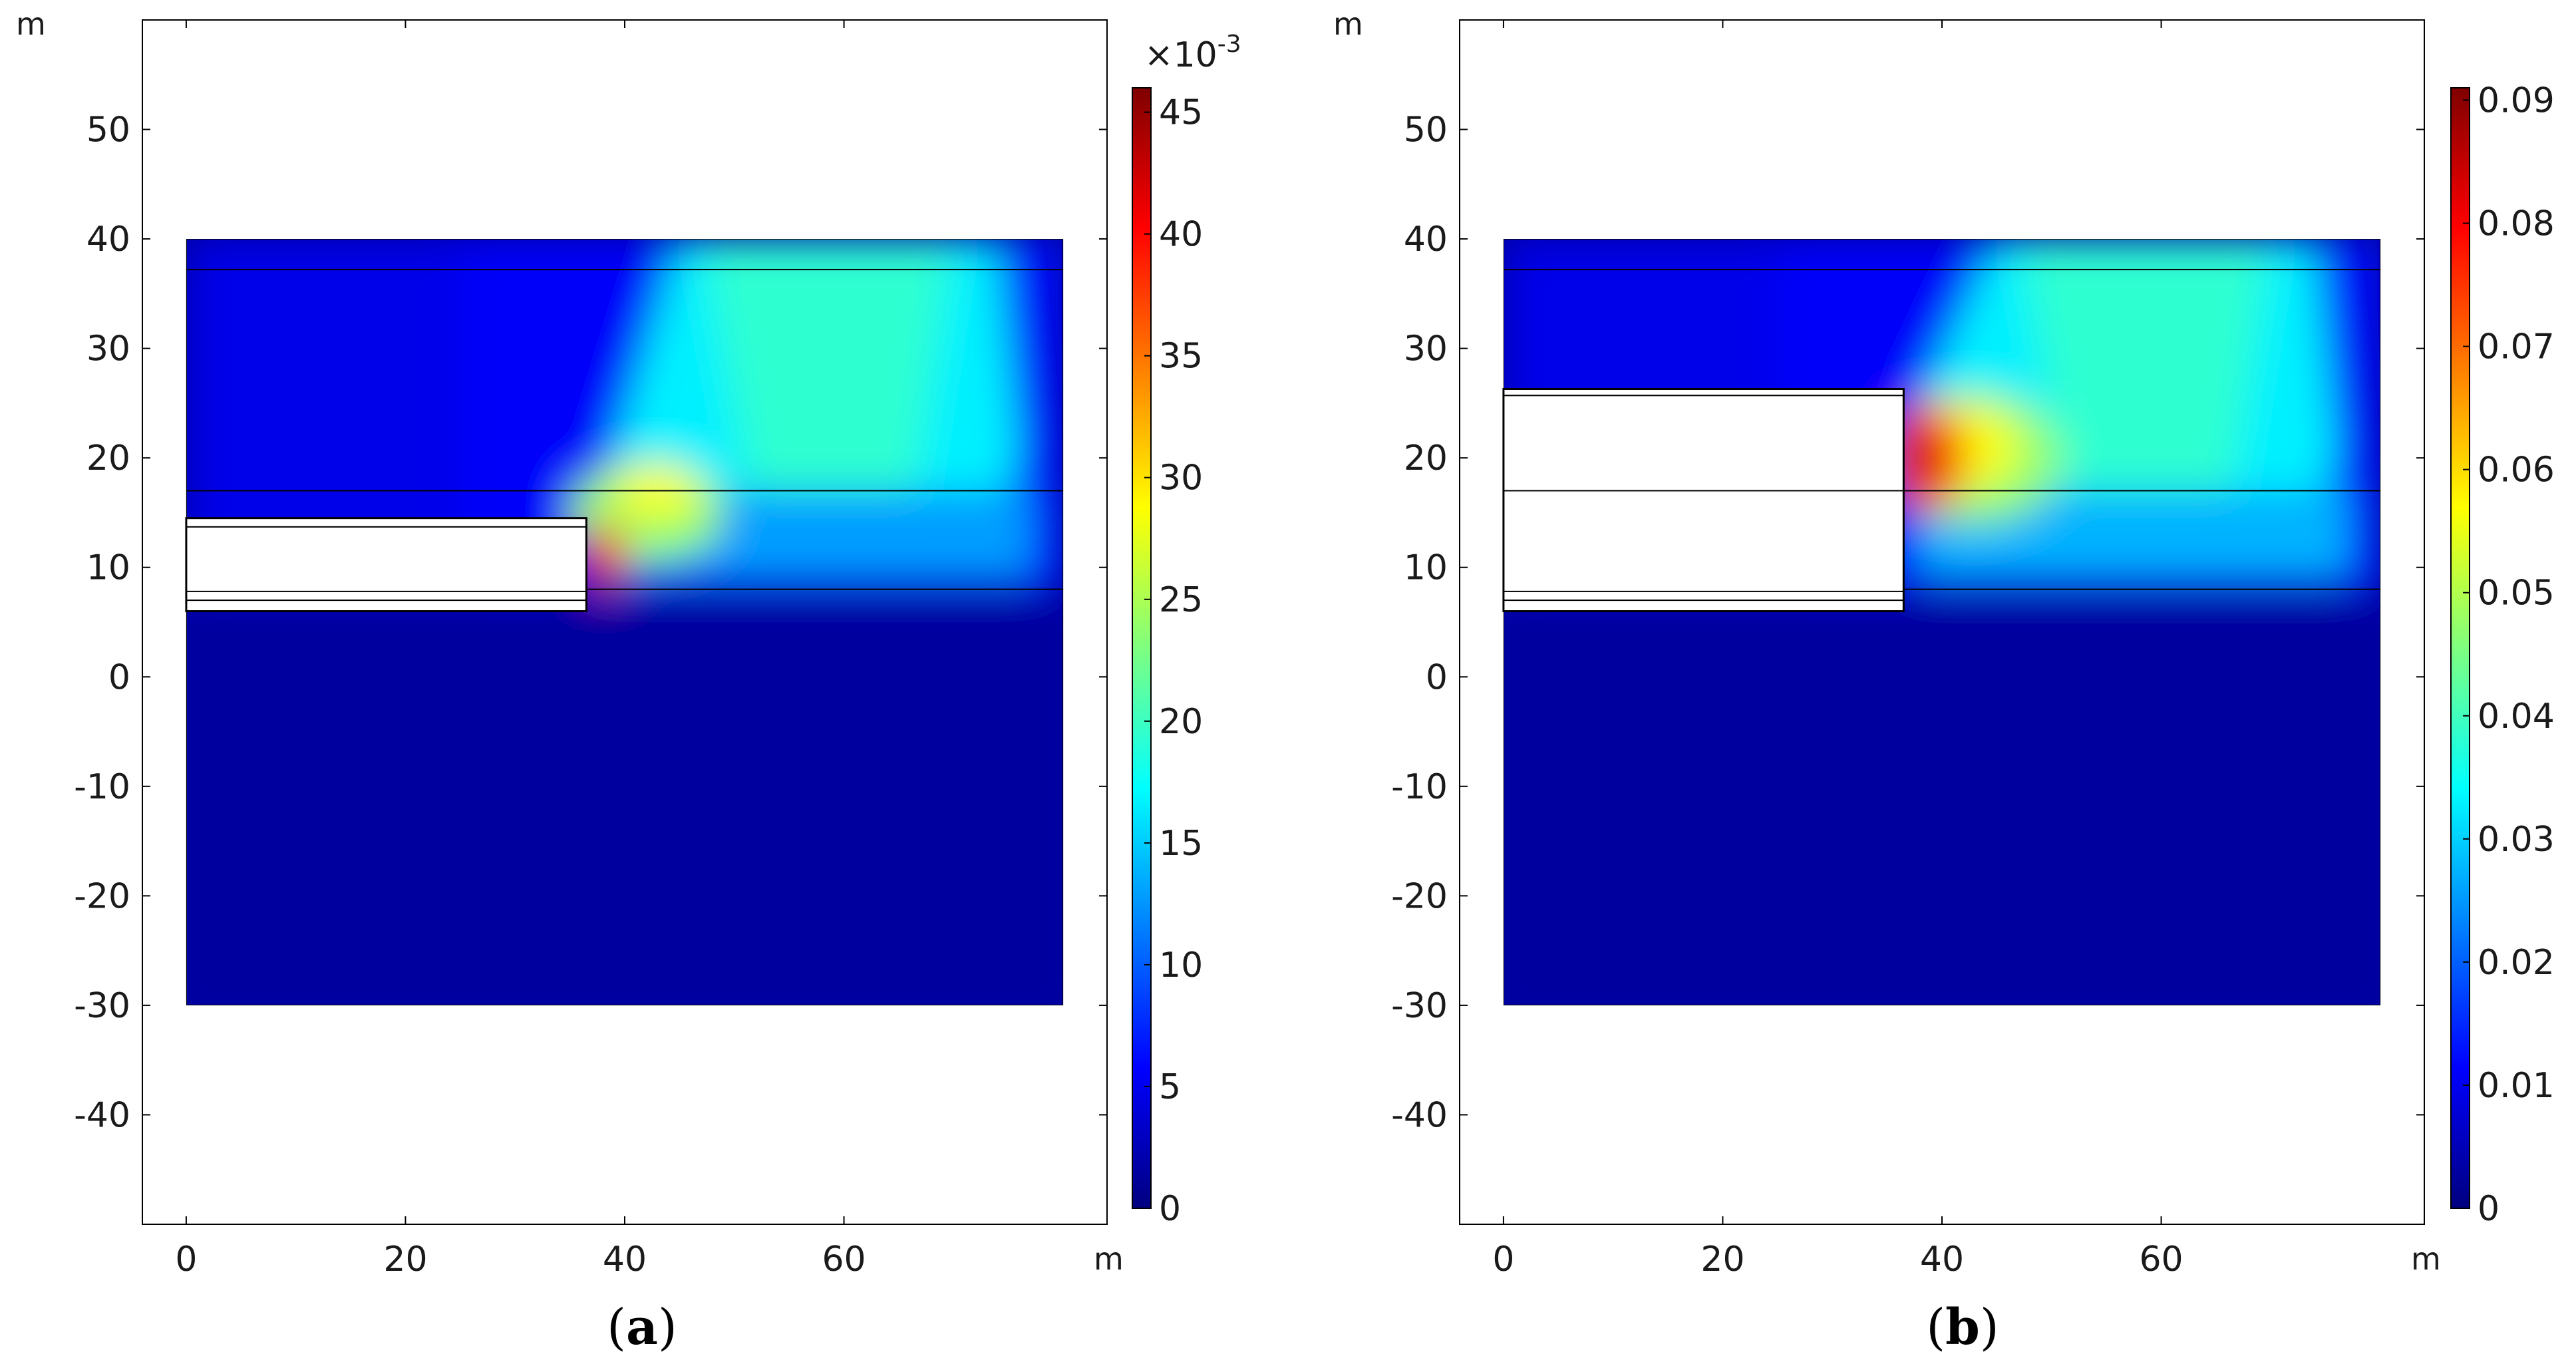  I want to click on panel-label-close-b: ), so click(1989, 1327).